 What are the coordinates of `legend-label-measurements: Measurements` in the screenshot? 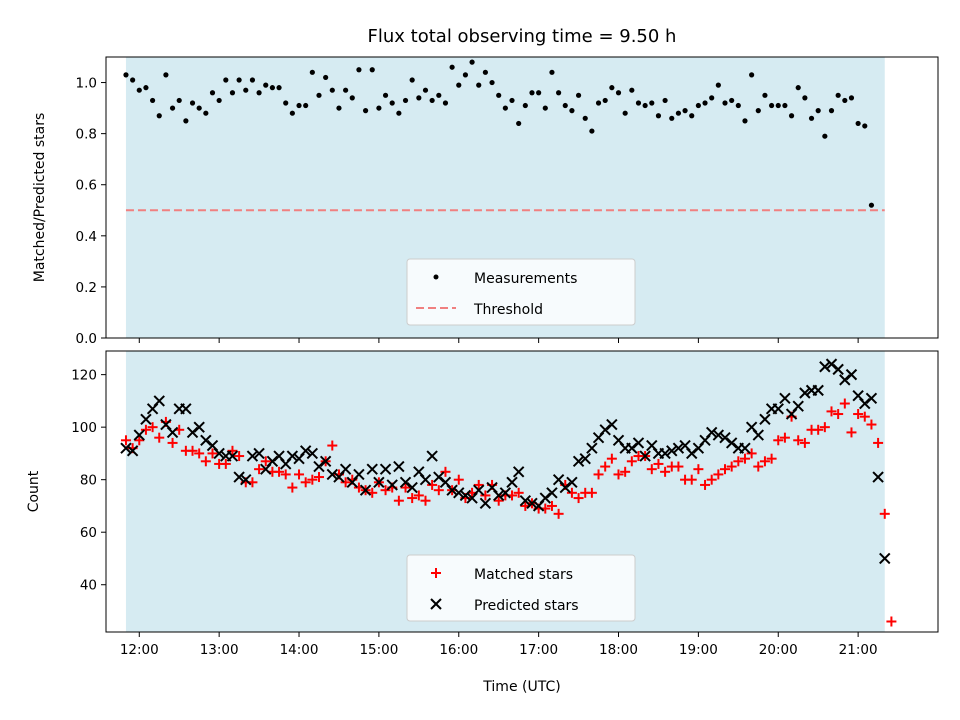 It's located at (525, 279).